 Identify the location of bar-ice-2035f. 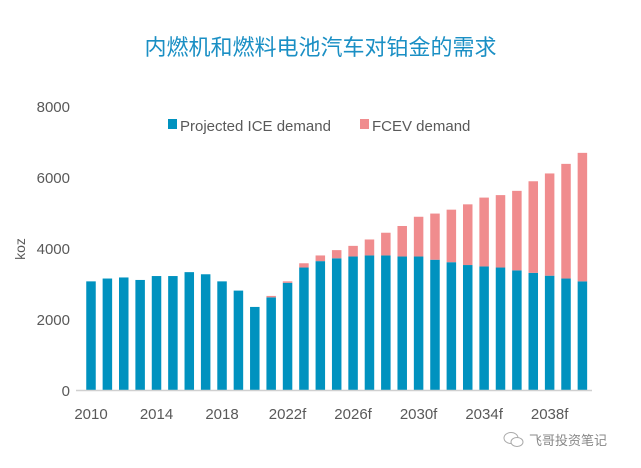
(500, 328).